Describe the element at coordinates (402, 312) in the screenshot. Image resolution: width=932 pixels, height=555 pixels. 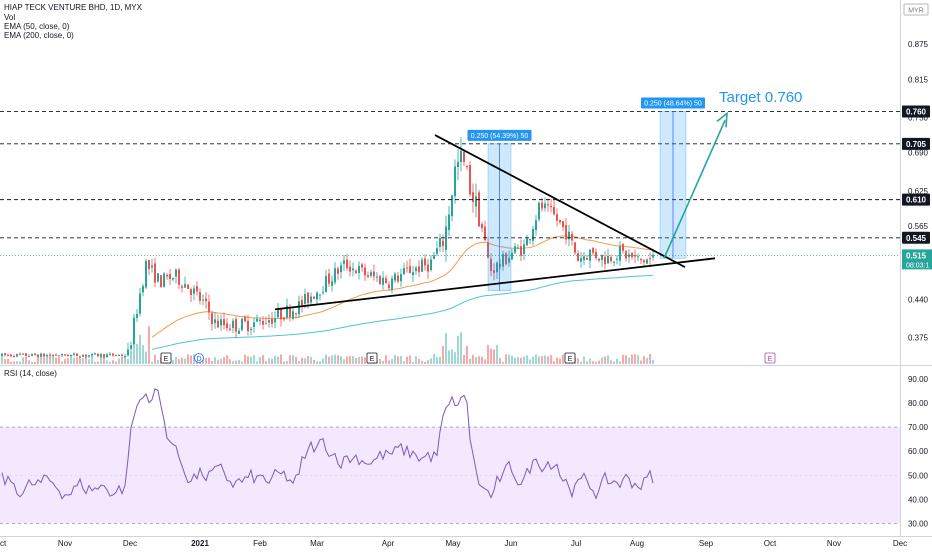
I see `ema200-line` at that location.